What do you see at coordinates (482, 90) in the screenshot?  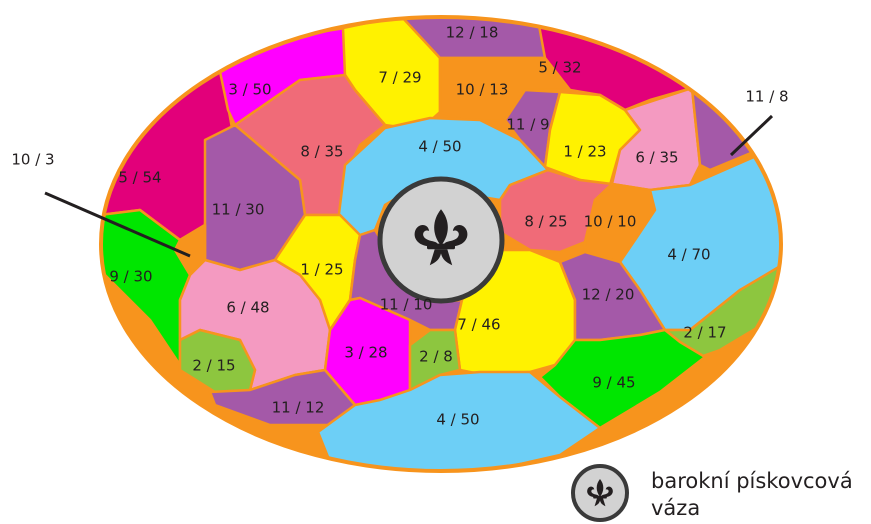 I see `region-label: 10 / 13` at bounding box center [482, 90].